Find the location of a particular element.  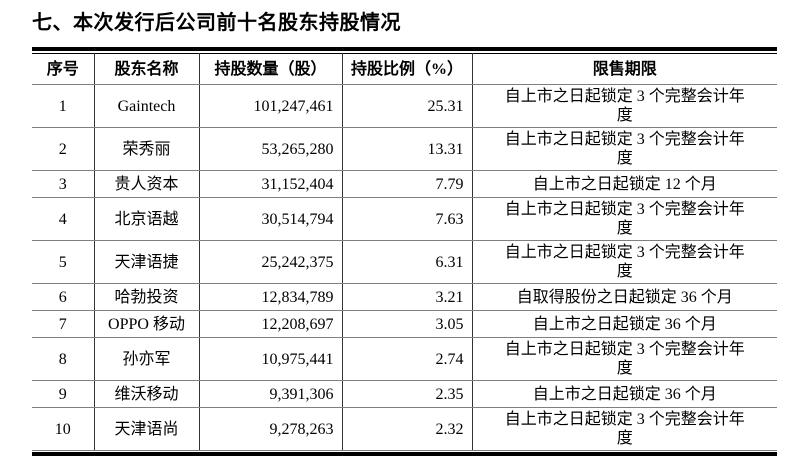

table-row: 3 贵人资本 31,152,404 7.79 自上市之日起锁定 12 个月 is located at coordinates (404, 184).